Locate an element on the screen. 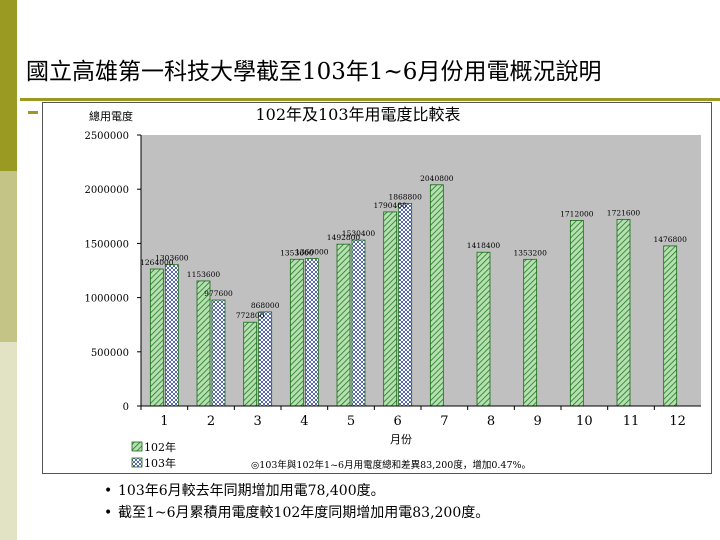 The image size is (720, 540). x-tick-label: 4 is located at coordinates (304, 421).